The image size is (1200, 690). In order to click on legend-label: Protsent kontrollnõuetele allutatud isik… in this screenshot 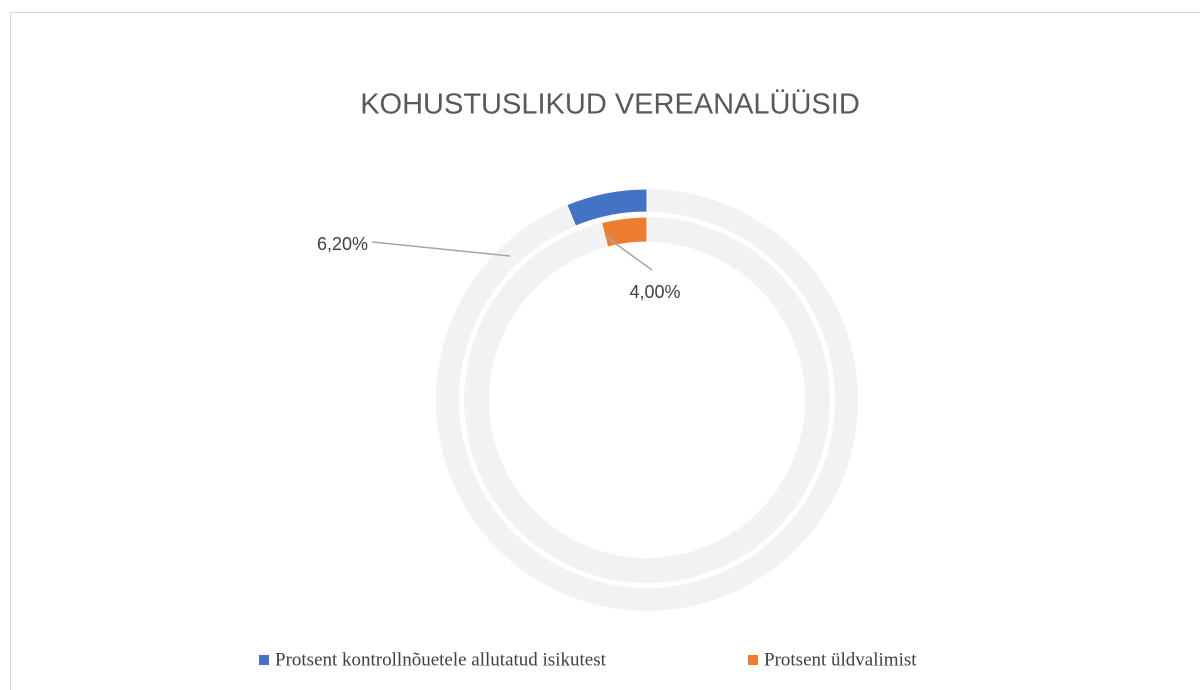, I will do `click(441, 659)`.